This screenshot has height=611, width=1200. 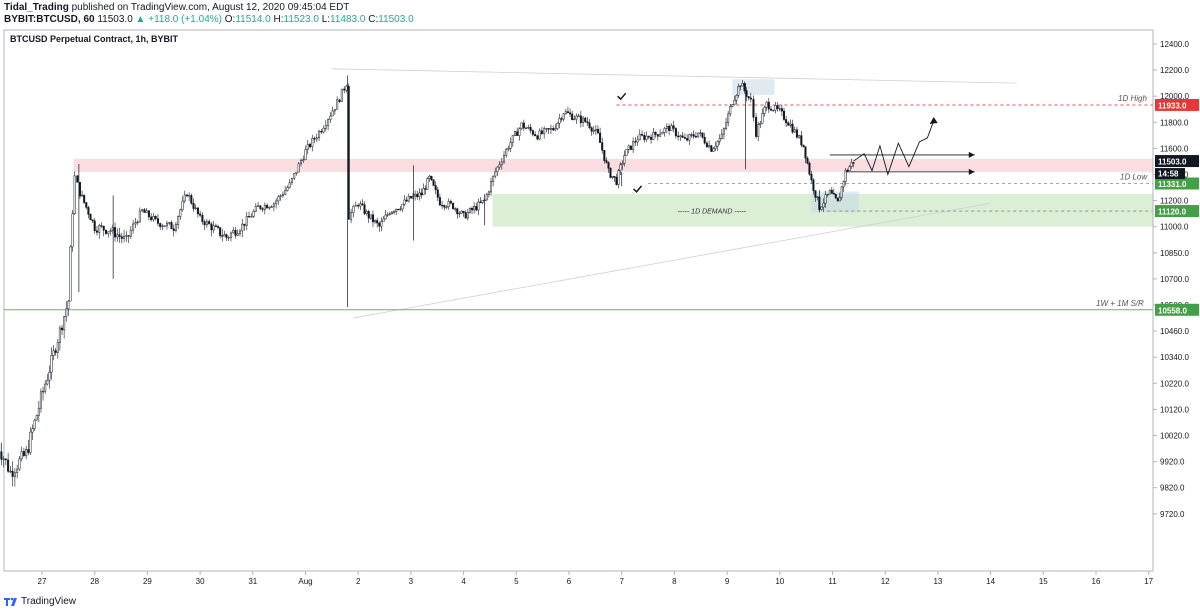 What do you see at coordinates (1177, 104) in the screenshot?
I see `high-1d-price-tag` at bounding box center [1177, 104].